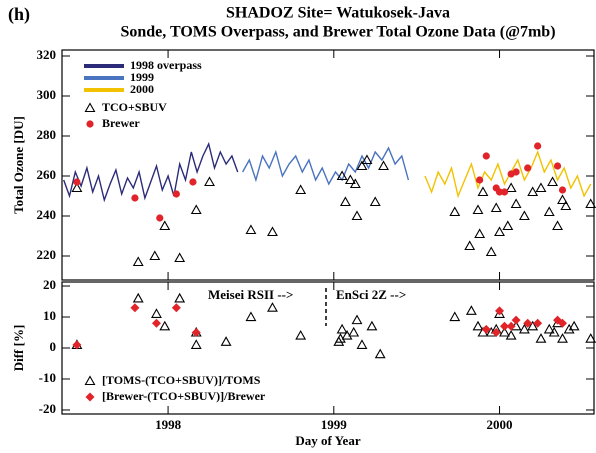 Image resolution: width=596 pixels, height=453 pixels. I want to click on annotation: EnSci 2Z -->, so click(371, 294).